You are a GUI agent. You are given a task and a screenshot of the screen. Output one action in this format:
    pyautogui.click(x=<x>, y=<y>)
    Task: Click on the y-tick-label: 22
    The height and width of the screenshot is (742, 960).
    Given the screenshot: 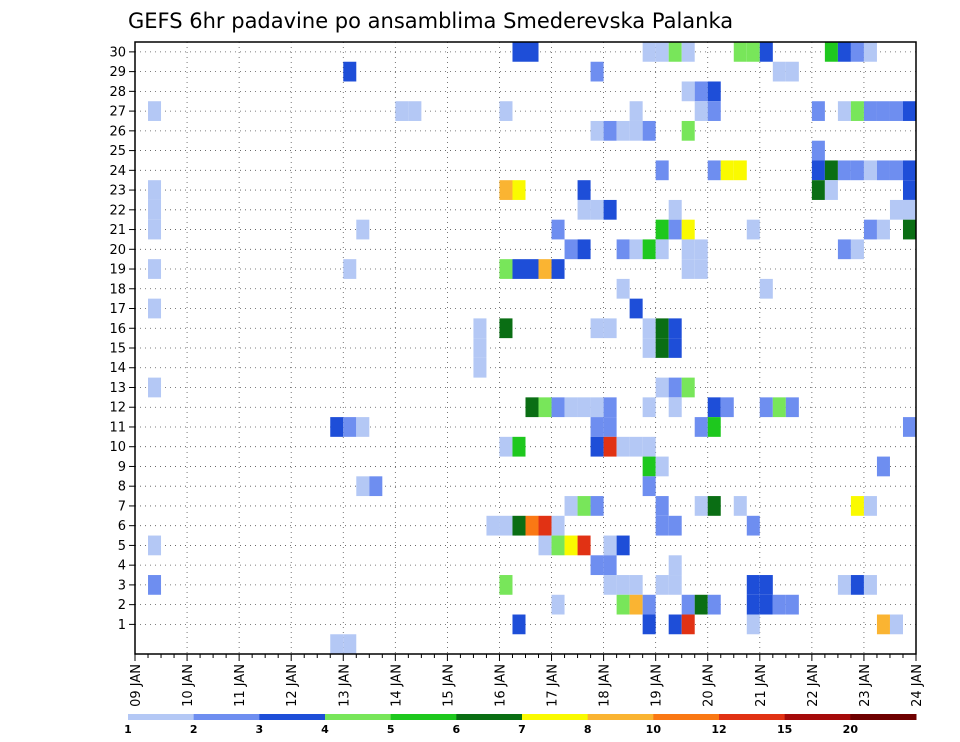 What is the action you would take?
    pyautogui.click(x=117, y=210)
    